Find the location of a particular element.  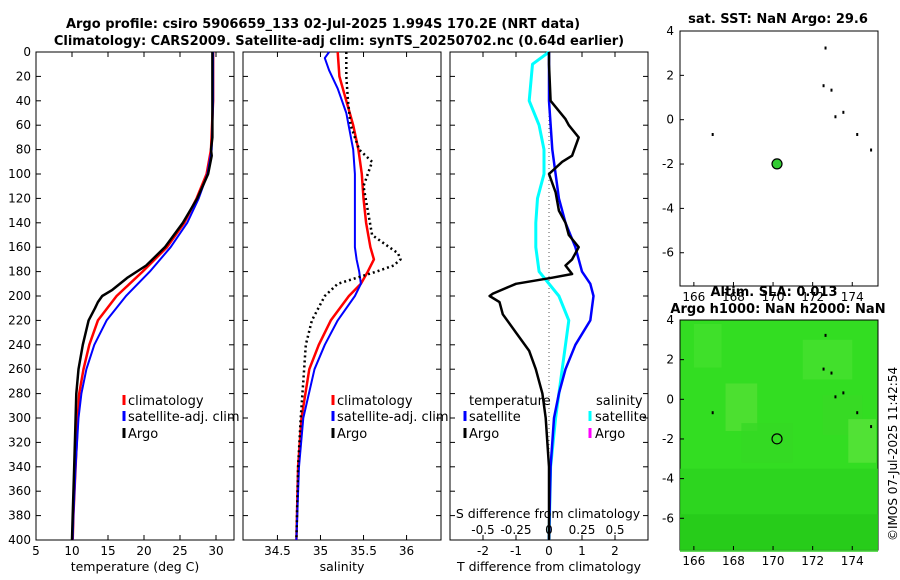

sla-map-title-line1: Altim. SLA: 0.013 is located at coordinates (774, 292).